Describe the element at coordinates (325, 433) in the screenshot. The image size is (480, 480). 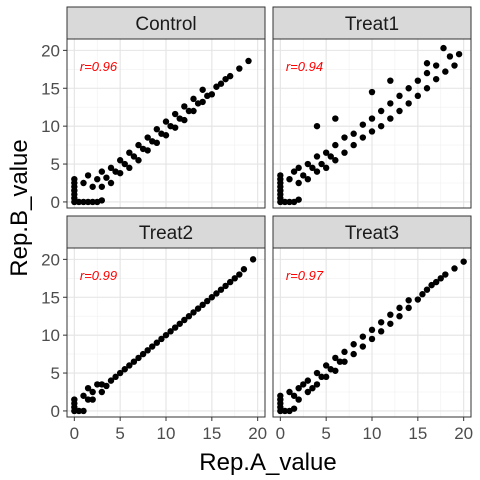
I see `x-tick-label: 5` at that location.